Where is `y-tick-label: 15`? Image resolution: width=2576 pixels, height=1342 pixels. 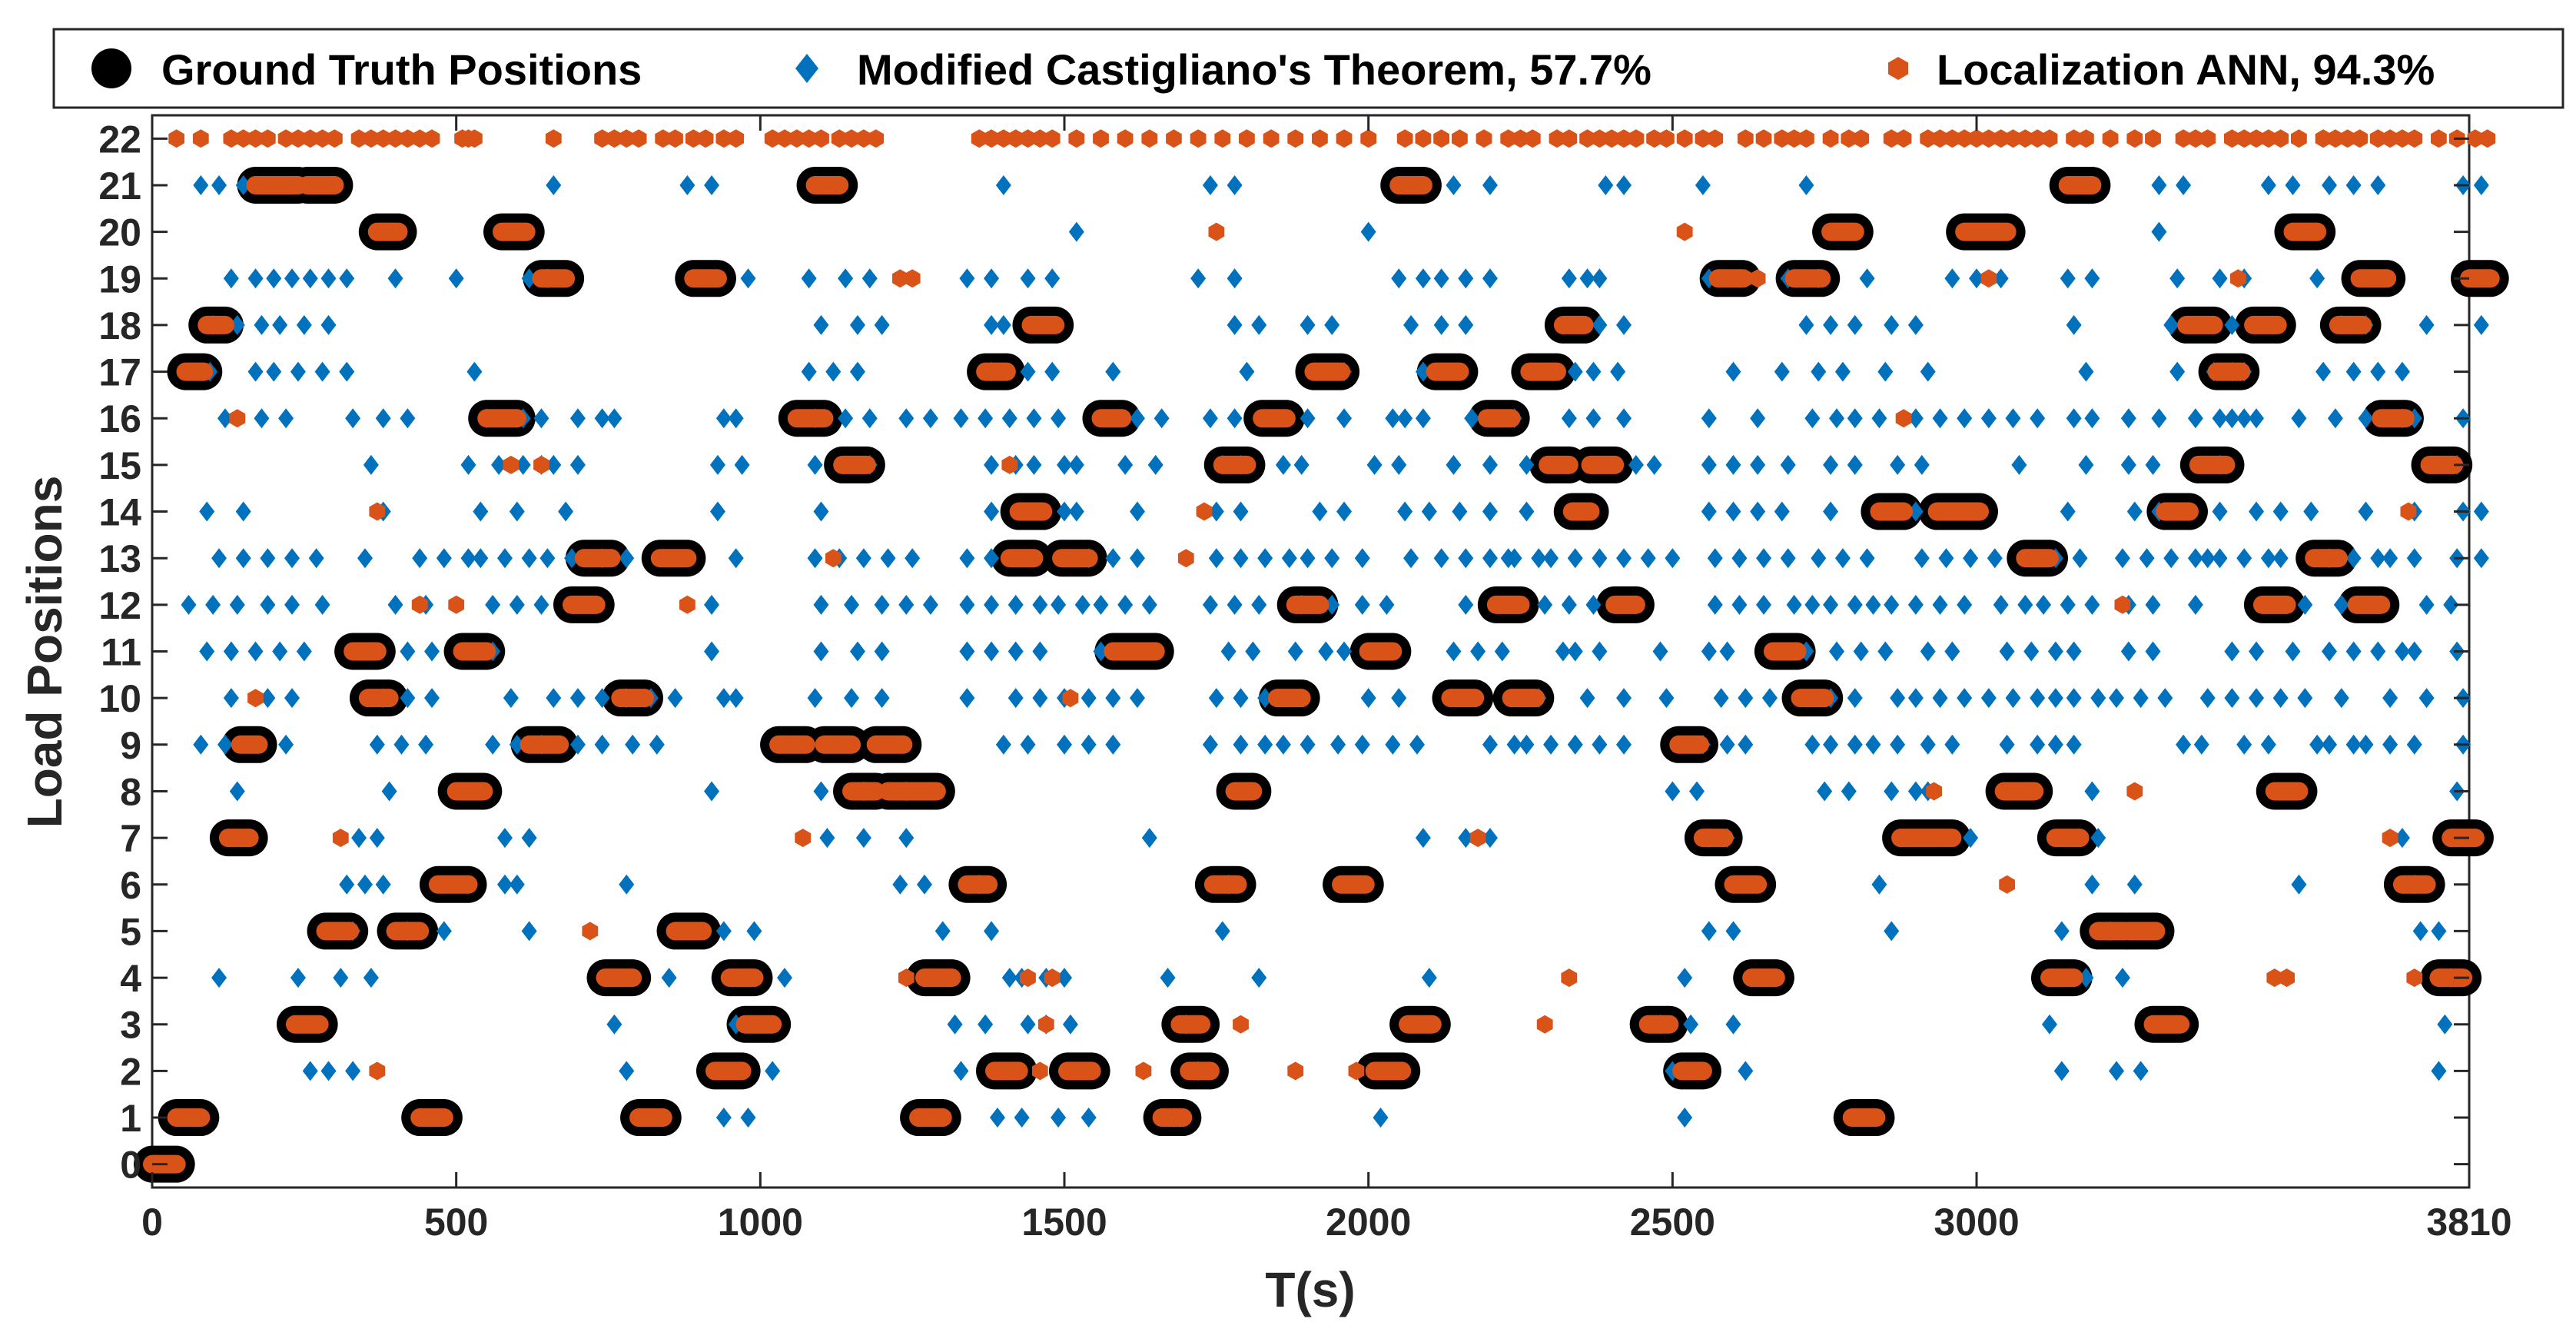
y-tick-label: 15 is located at coordinates (119, 466).